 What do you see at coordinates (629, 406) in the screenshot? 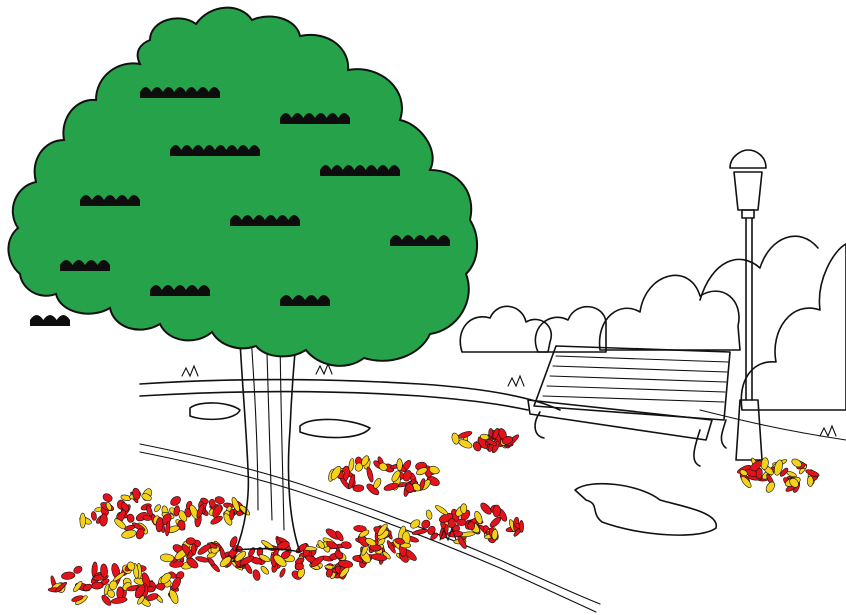
I see `park-bench-icon` at bounding box center [629, 406].